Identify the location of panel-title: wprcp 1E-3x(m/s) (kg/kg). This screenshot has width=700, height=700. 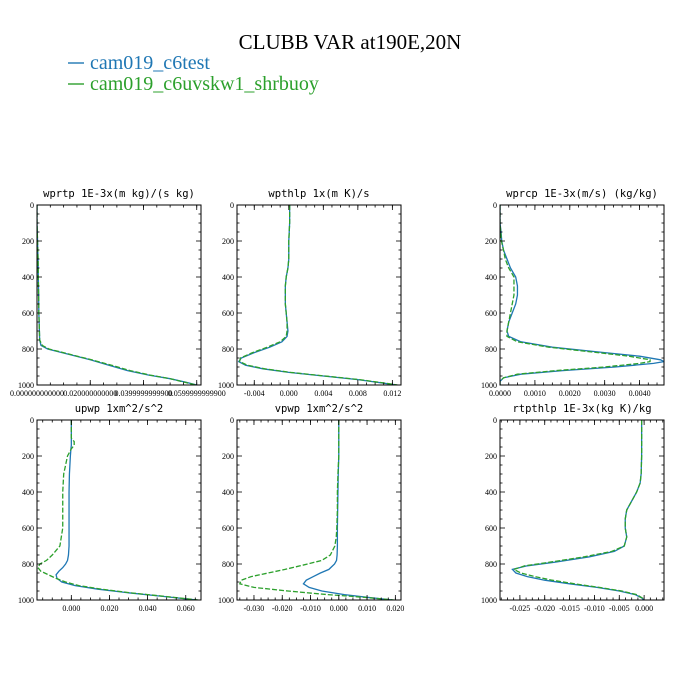
(582, 194).